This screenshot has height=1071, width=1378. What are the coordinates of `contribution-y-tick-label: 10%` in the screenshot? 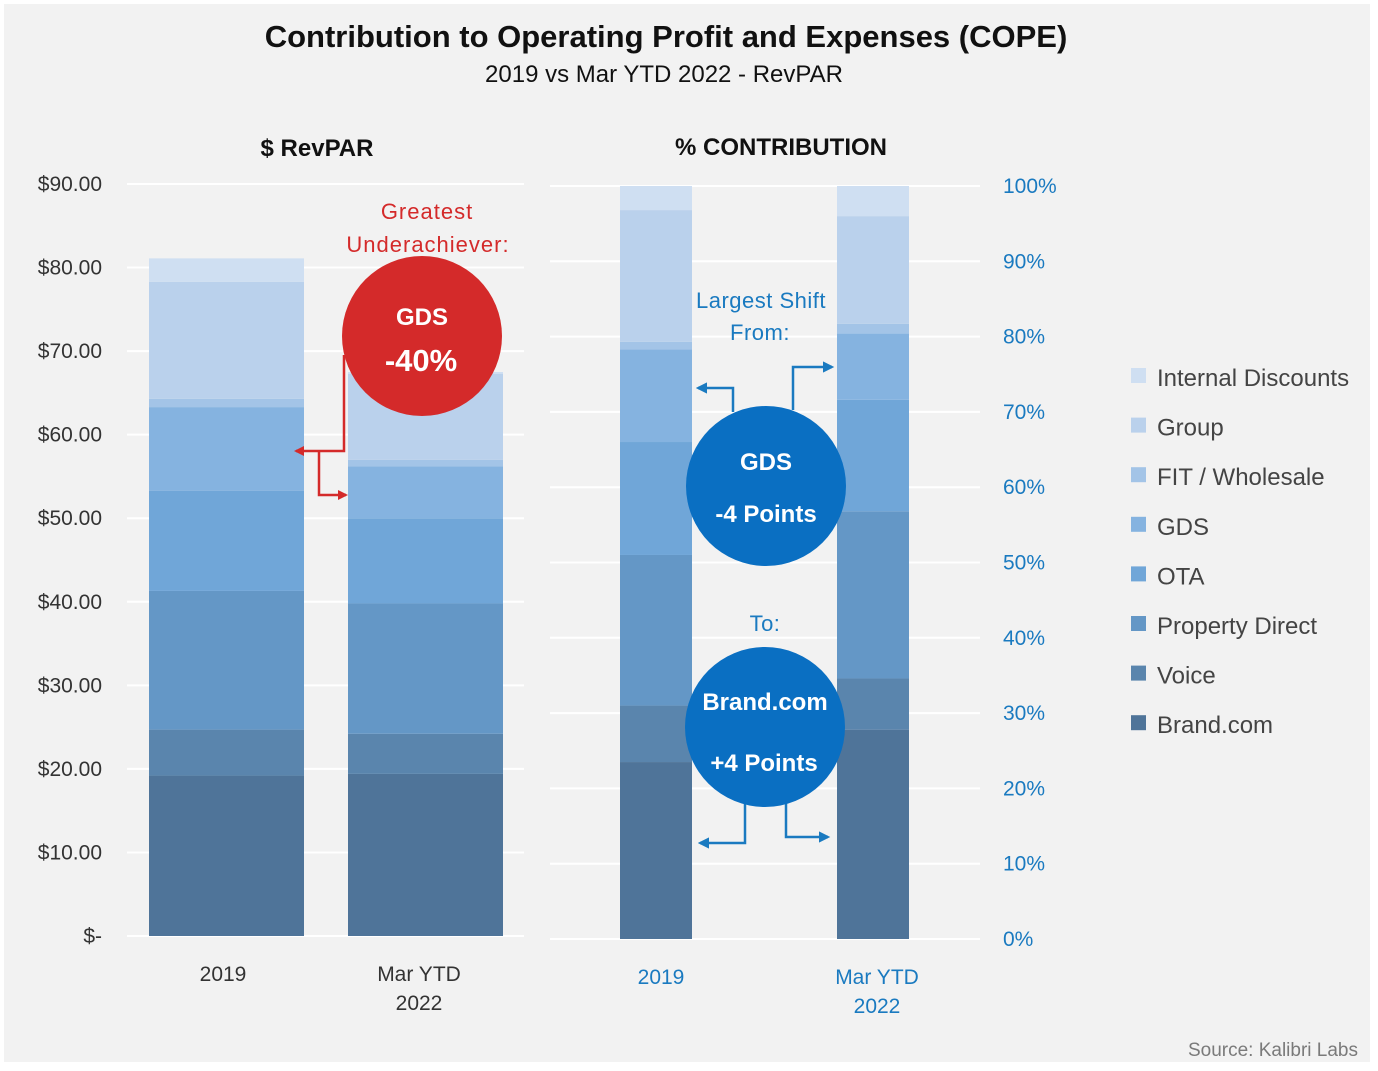 It's located at (1024, 864).